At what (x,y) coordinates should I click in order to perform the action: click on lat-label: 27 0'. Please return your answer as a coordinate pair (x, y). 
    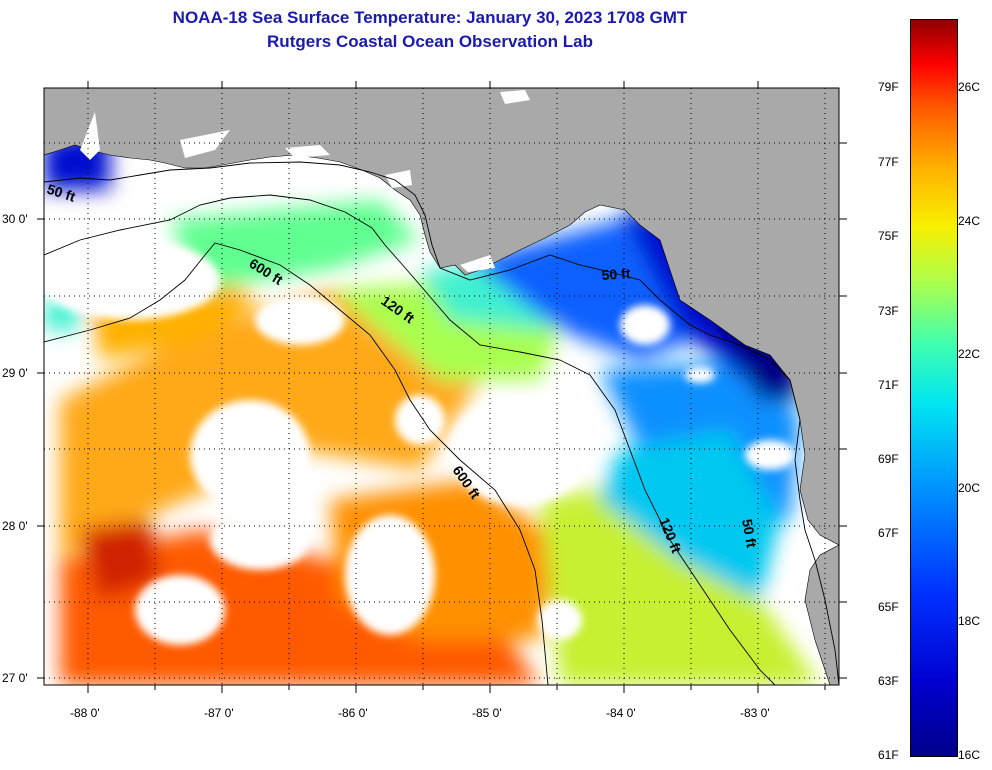
    Looking at the image, I should click on (15, 678).